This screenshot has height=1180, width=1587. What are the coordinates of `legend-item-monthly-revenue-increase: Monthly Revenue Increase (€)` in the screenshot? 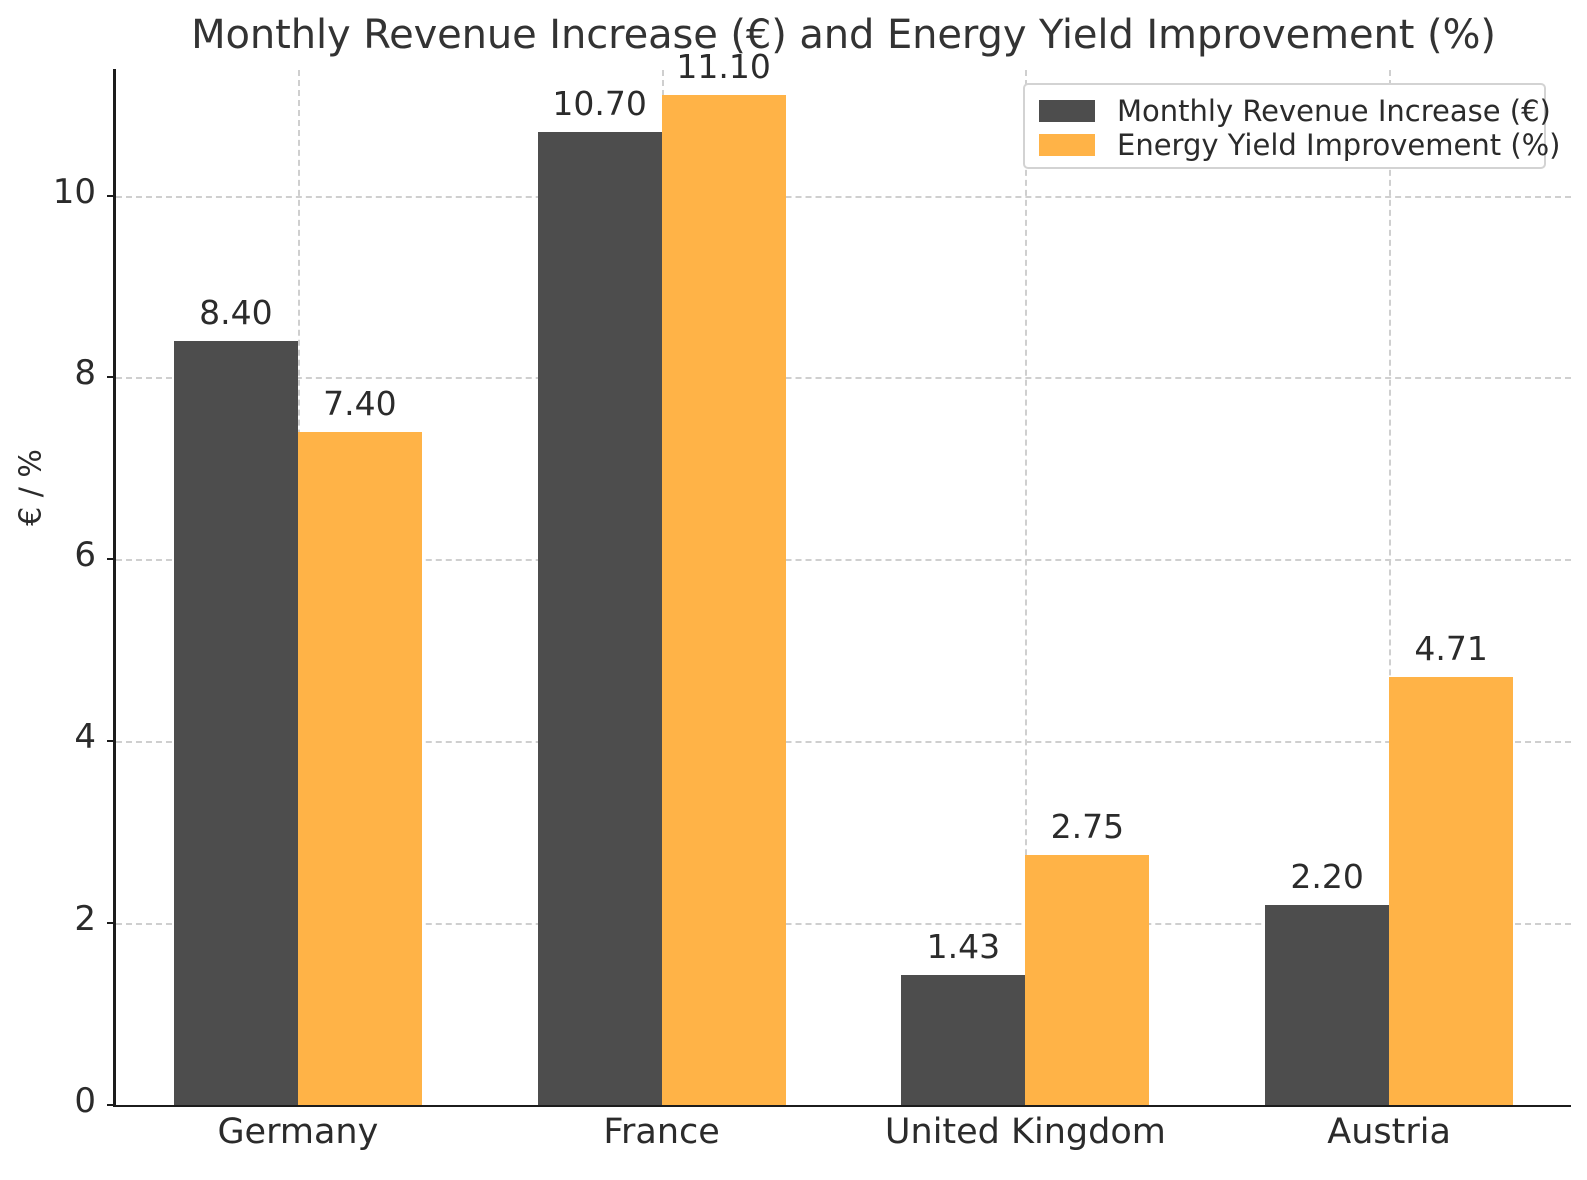 It's located at (1295, 111).